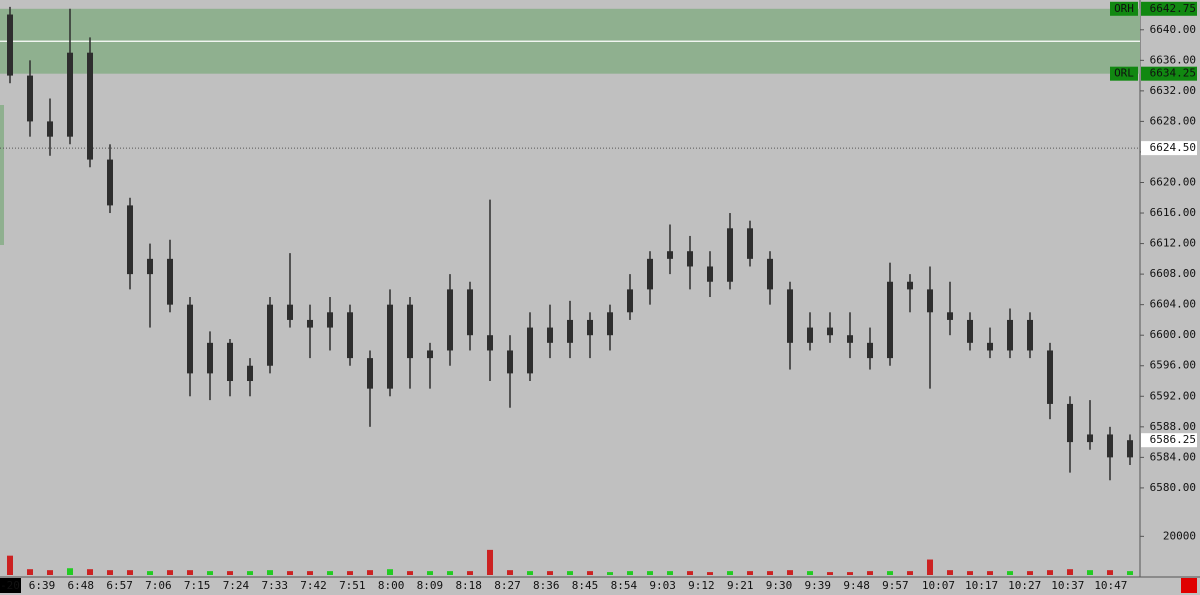  I want to click on scroll-button, so click(1189, 585).